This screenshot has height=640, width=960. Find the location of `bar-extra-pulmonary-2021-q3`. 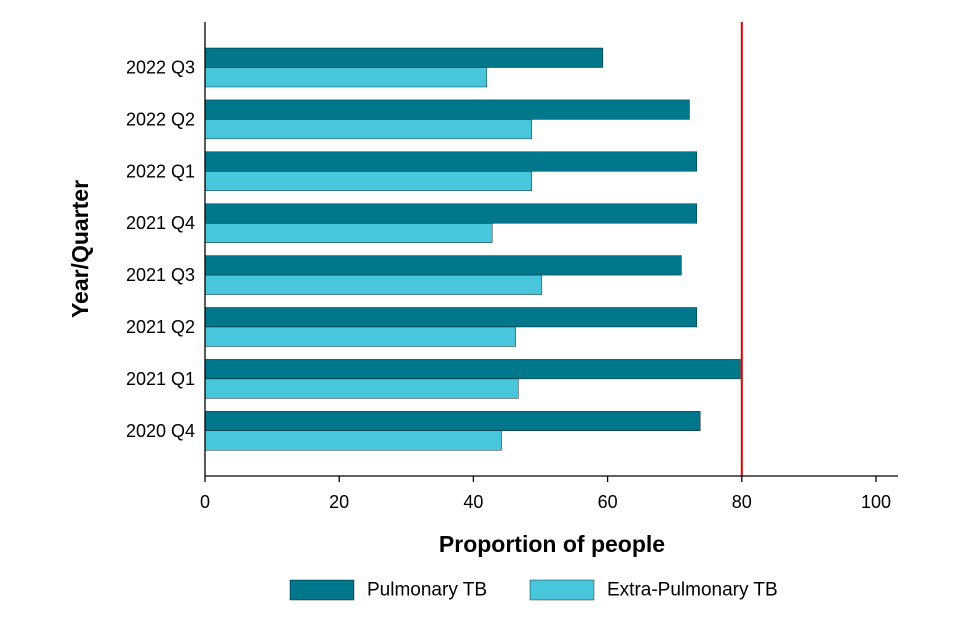

bar-extra-pulmonary-2021-q3 is located at coordinates (373, 284).